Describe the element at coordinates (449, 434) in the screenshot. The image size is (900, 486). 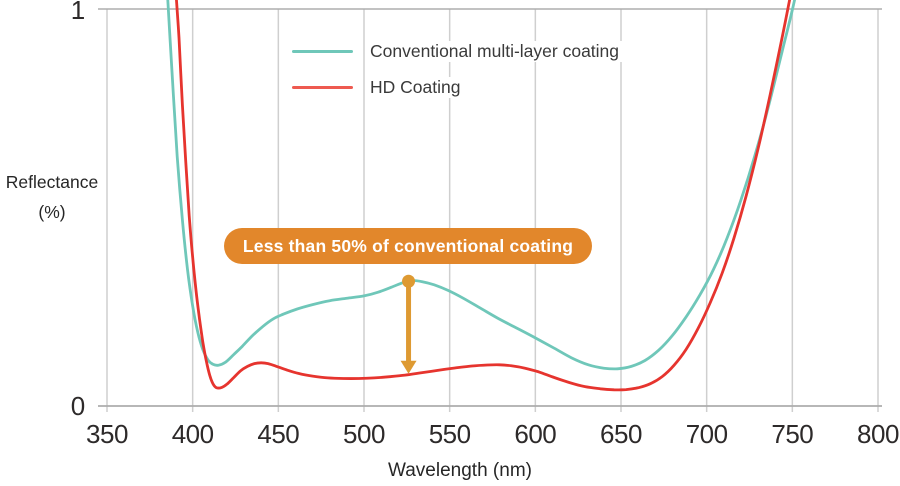
I see `x-tick-label-550: 550` at that location.